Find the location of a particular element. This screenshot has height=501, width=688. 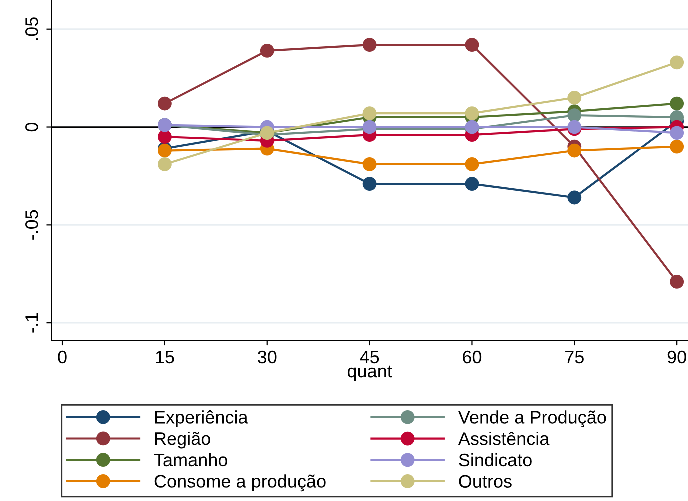

legend-label: Experiência is located at coordinates (201, 419).